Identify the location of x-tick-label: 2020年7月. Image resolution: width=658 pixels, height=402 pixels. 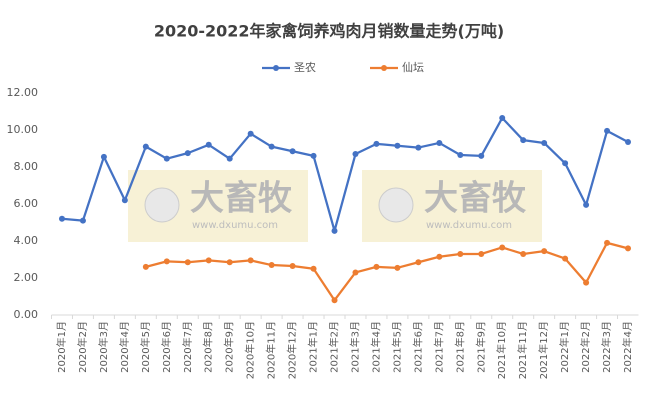
(187, 347).